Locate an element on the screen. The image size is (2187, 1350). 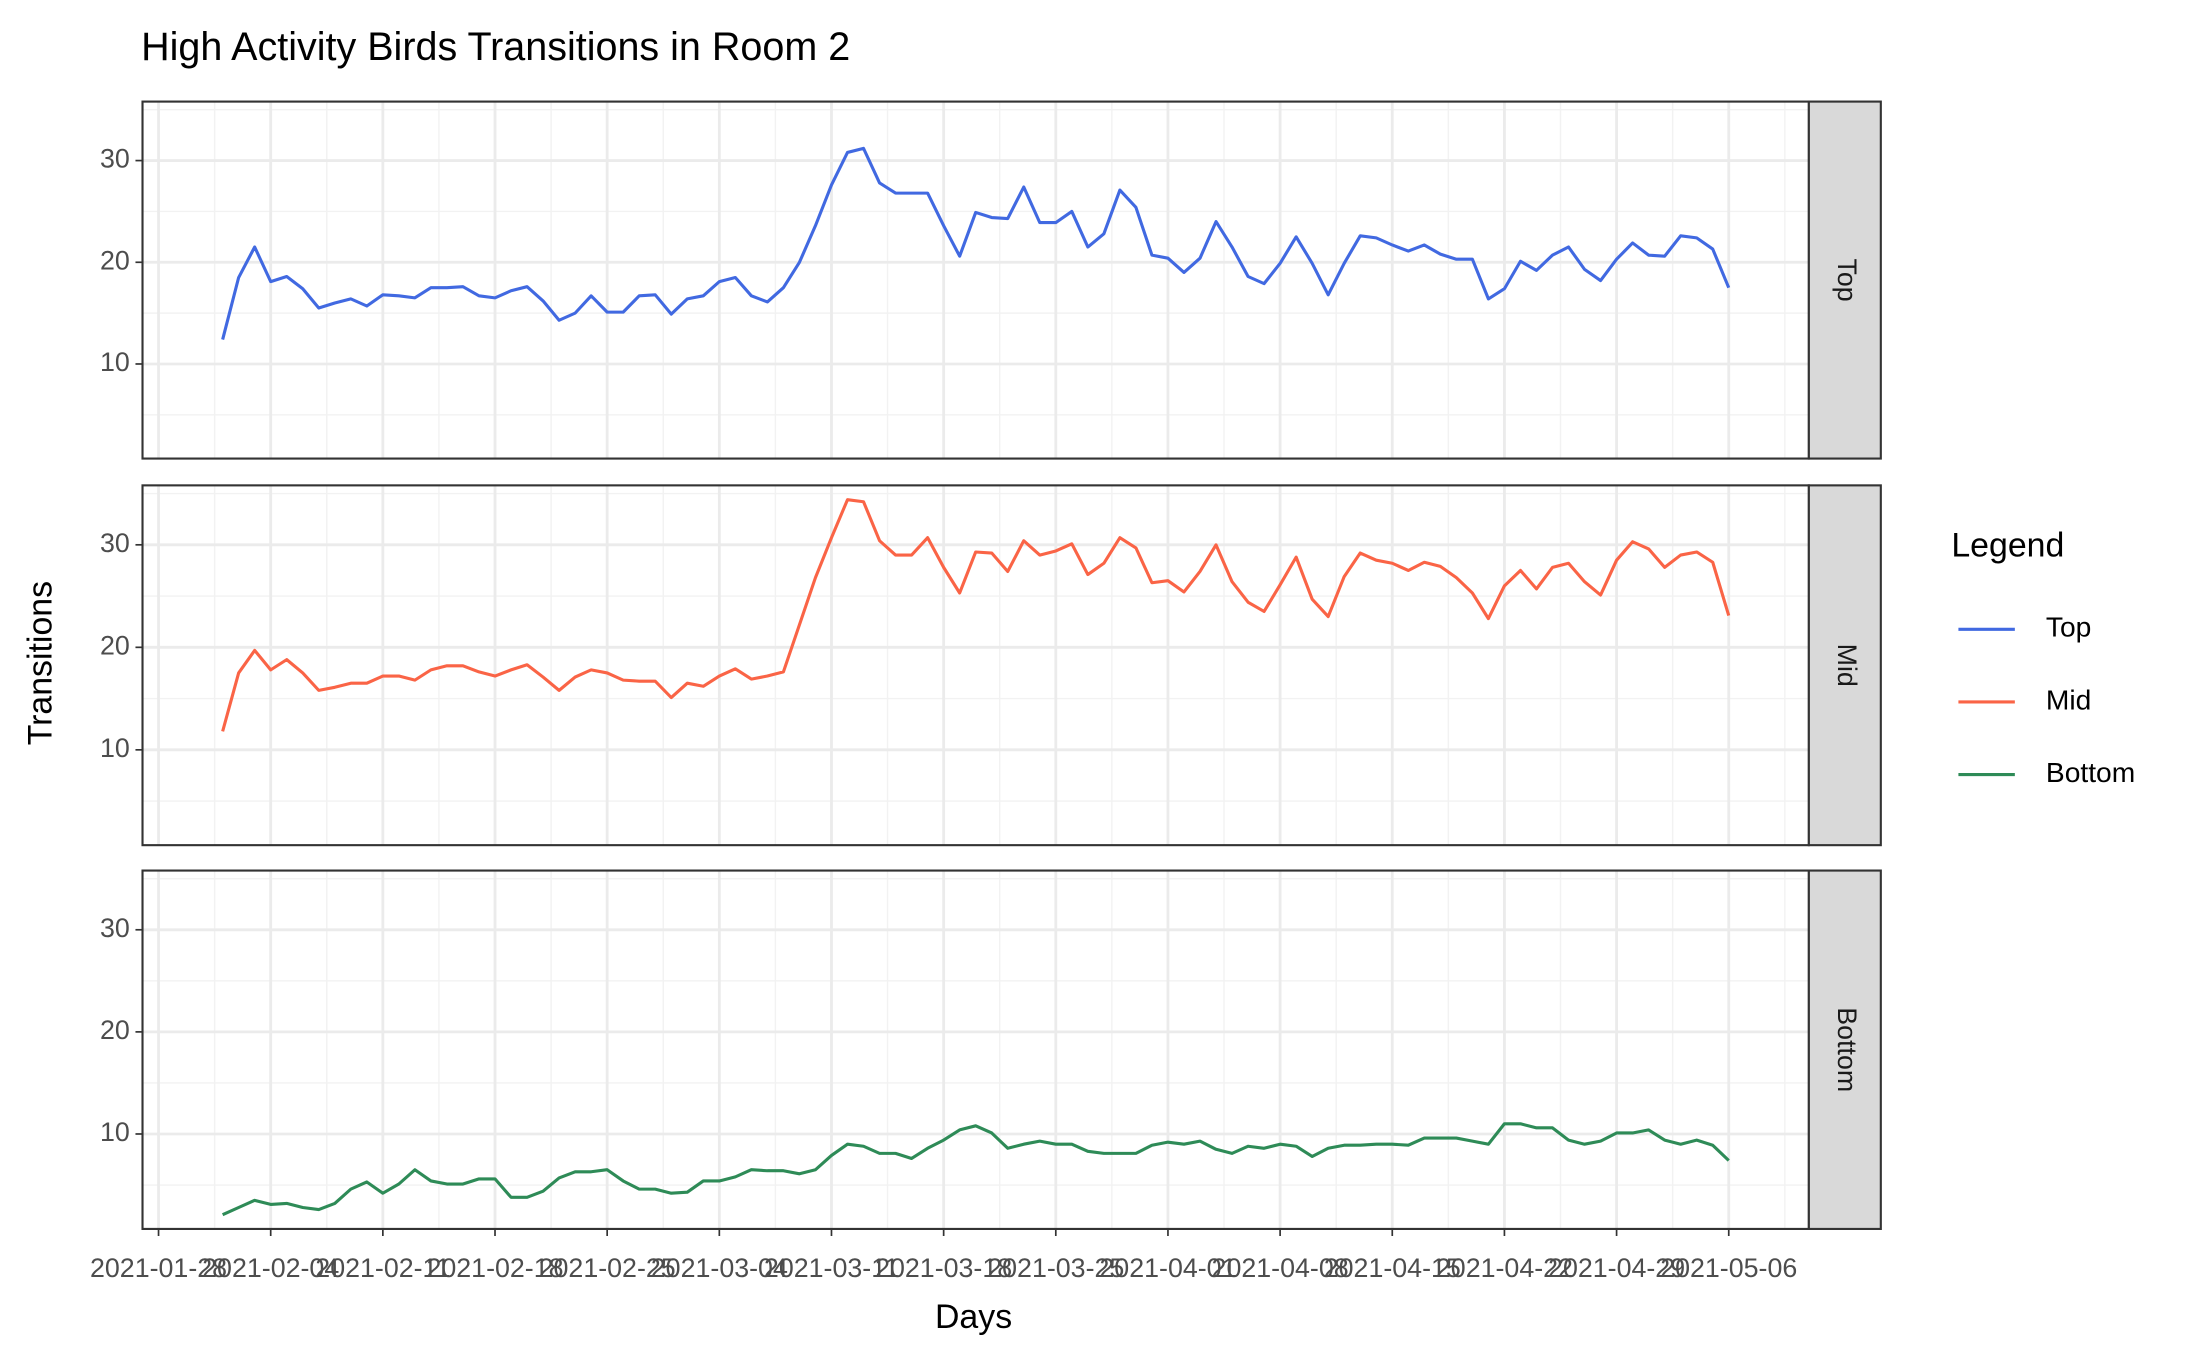
x-tick-label: 2021-03-25 is located at coordinates (1055, 1268).